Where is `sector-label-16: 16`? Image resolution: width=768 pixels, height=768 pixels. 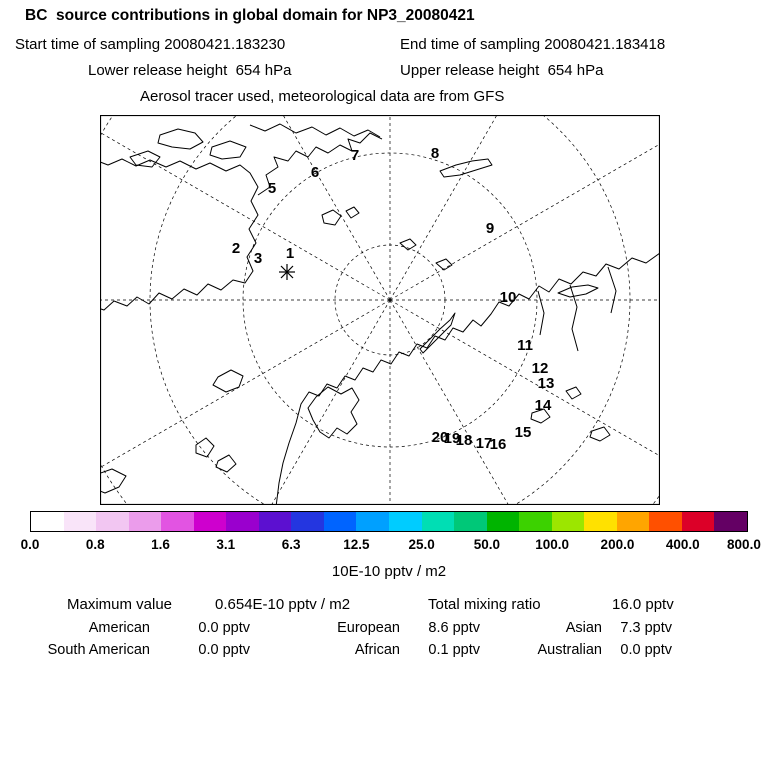
sector-label-16: 16 is located at coordinates (498, 444).